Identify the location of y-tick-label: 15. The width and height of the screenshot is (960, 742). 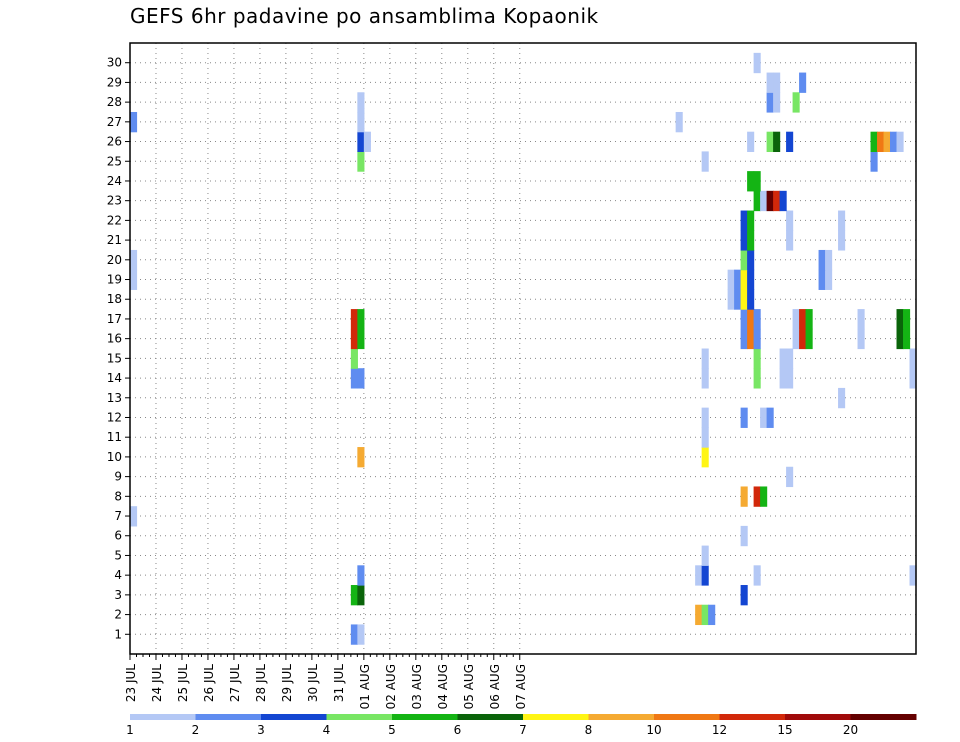
(114, 358).